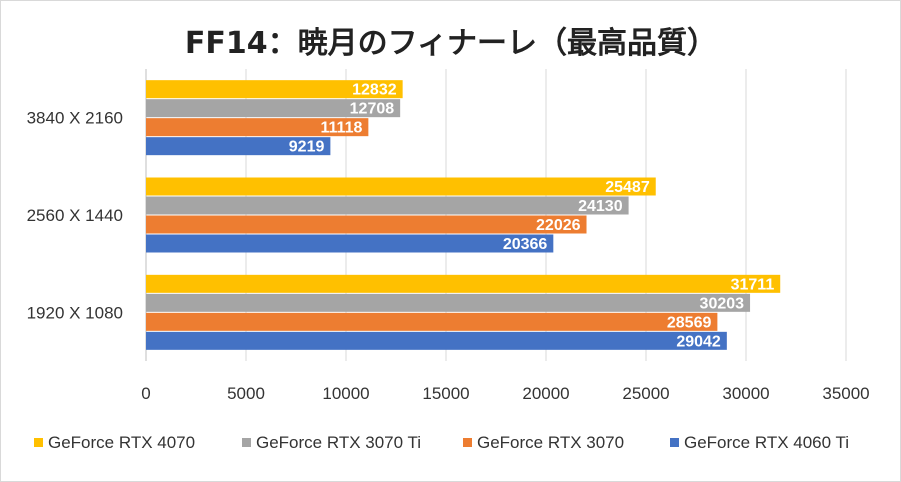 The image size is (901, 482). What do you see at coordinates (627, 187) in the screenshot?
I see `data-label: 25487` at bounding box center [627, 187].